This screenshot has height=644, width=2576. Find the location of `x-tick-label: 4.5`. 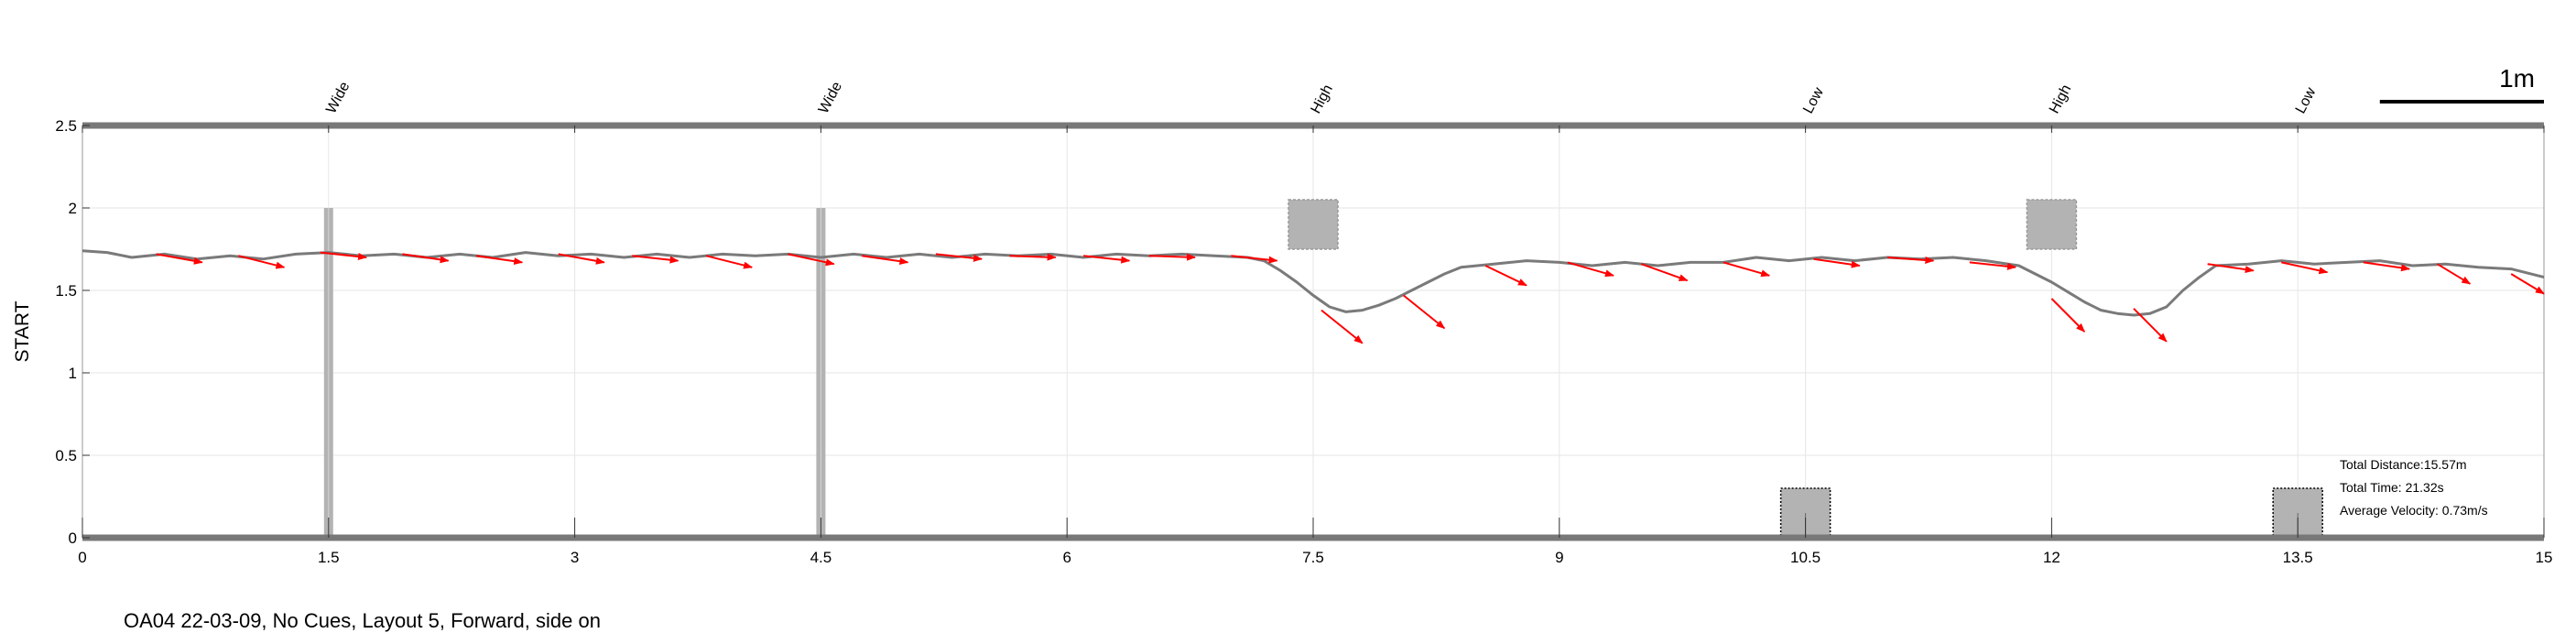

x-tick-label: 4.5 is located at coordinates (821, 558).